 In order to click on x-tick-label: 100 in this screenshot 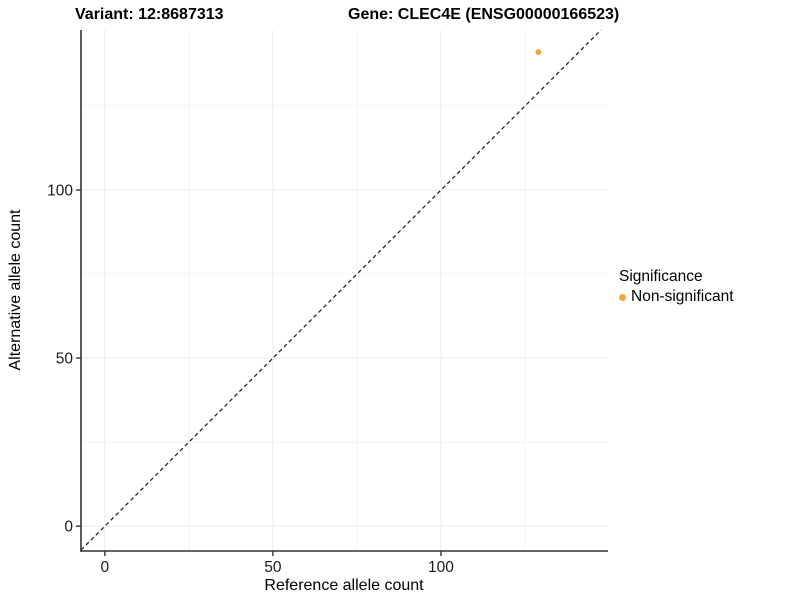, I will do `click(441, 567)`.